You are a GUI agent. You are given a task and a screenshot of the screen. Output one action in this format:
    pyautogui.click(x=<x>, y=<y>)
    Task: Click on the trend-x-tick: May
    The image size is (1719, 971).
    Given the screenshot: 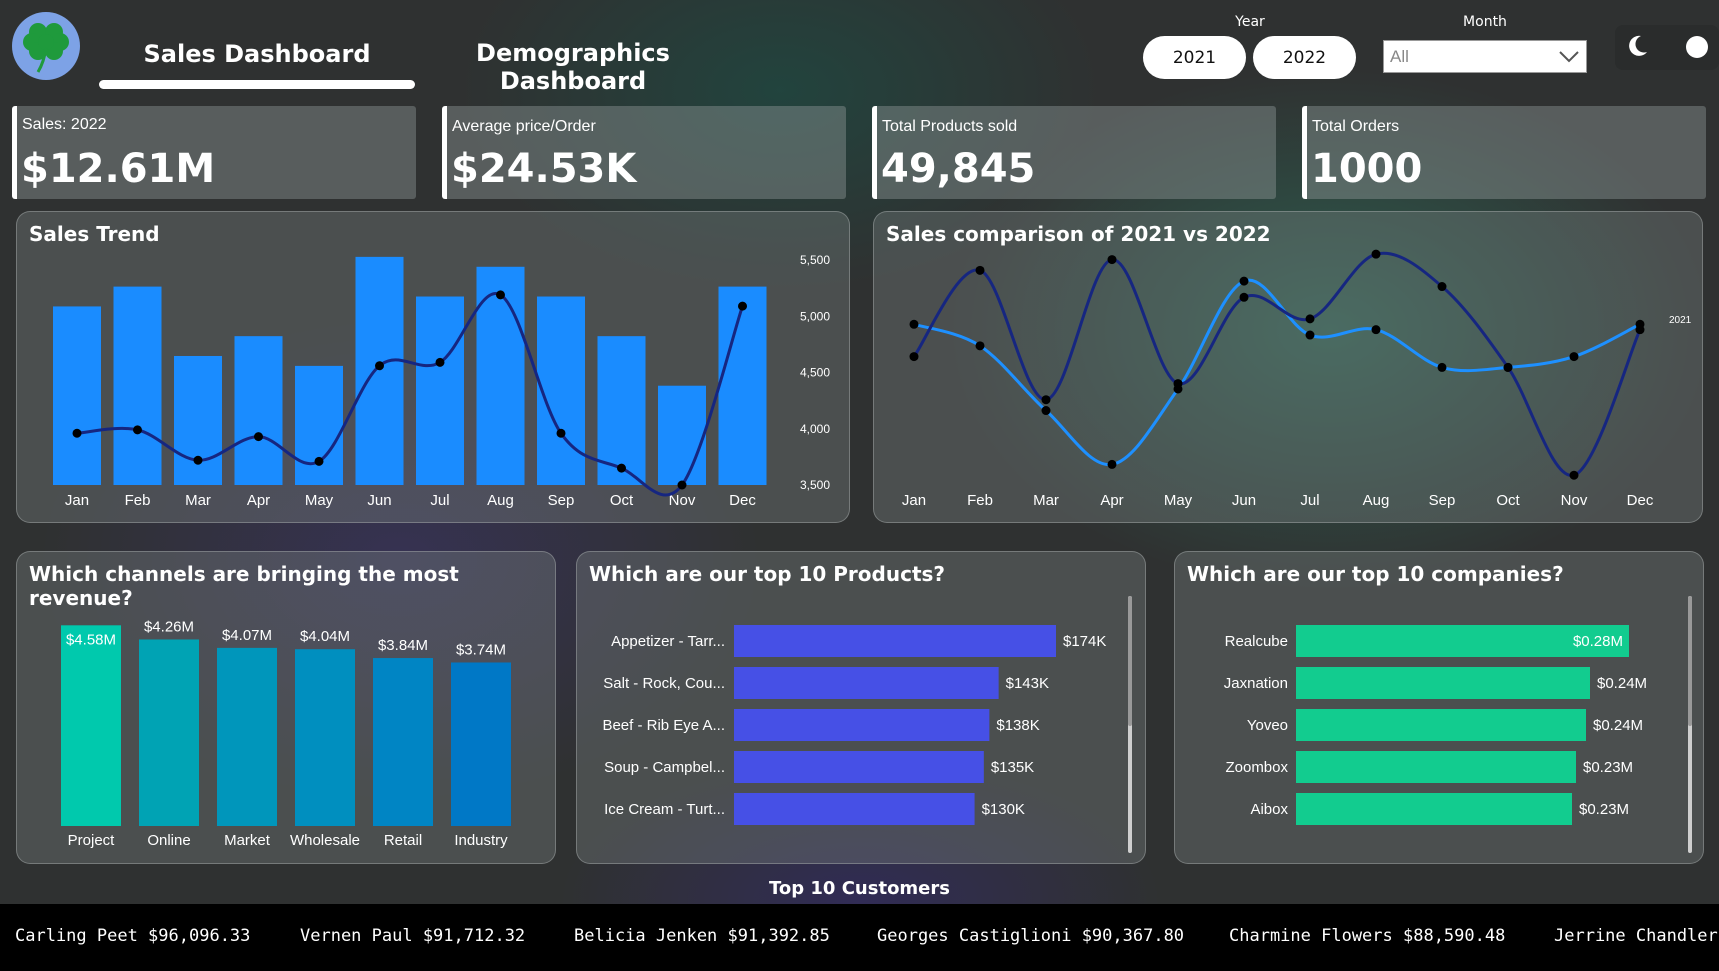 What is the action you would take?
    pyautogui.click(x=319, y=500)
    